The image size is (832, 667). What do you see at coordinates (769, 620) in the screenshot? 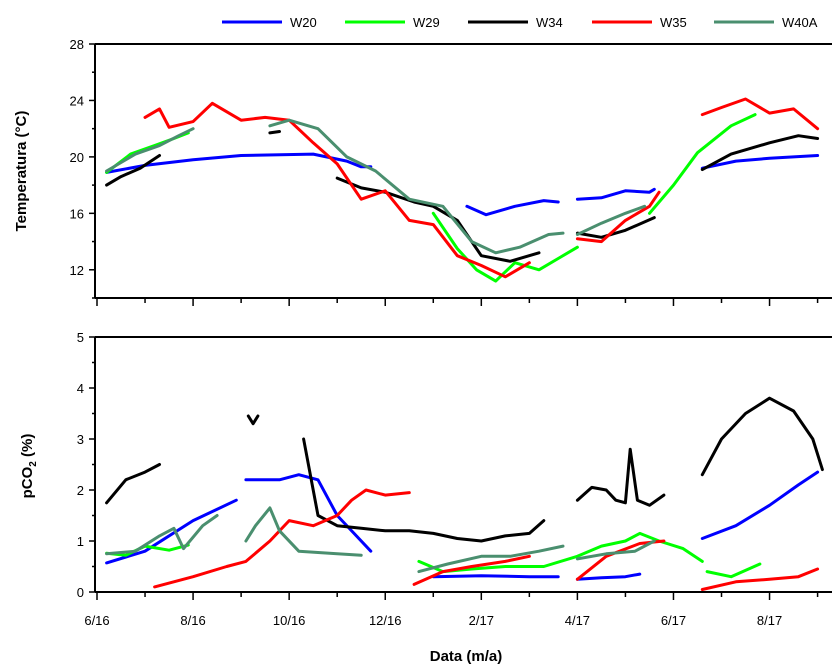
I see `x-tick-label: 8/17` at bounding box center [769, 620].